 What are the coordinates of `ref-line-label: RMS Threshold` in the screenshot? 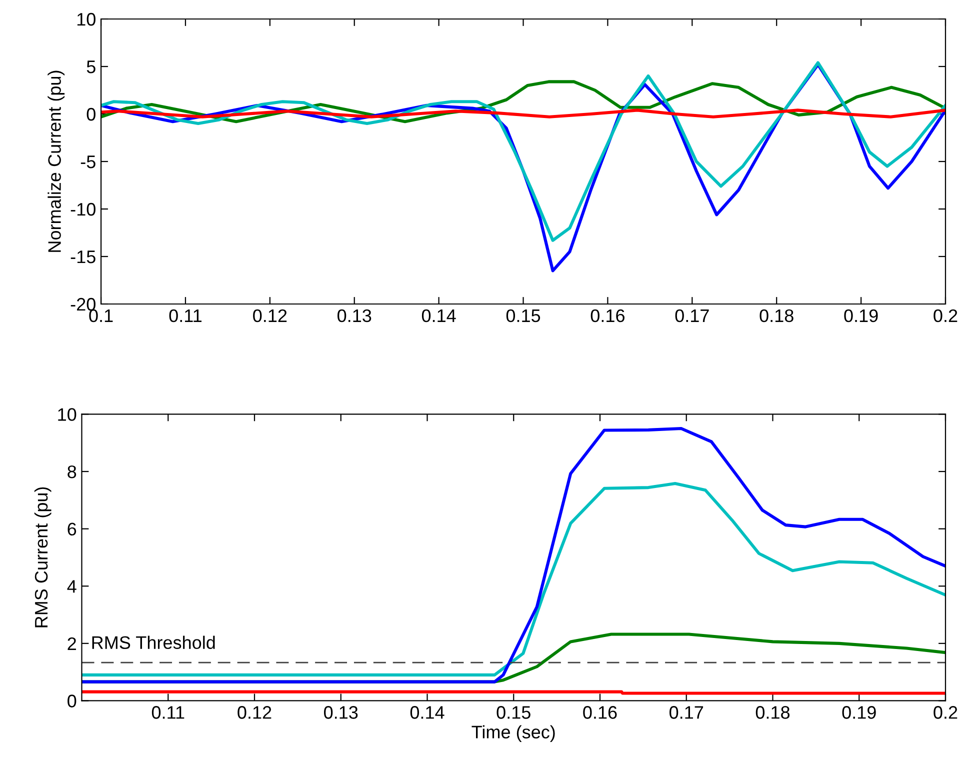 It's located at (153, 643).